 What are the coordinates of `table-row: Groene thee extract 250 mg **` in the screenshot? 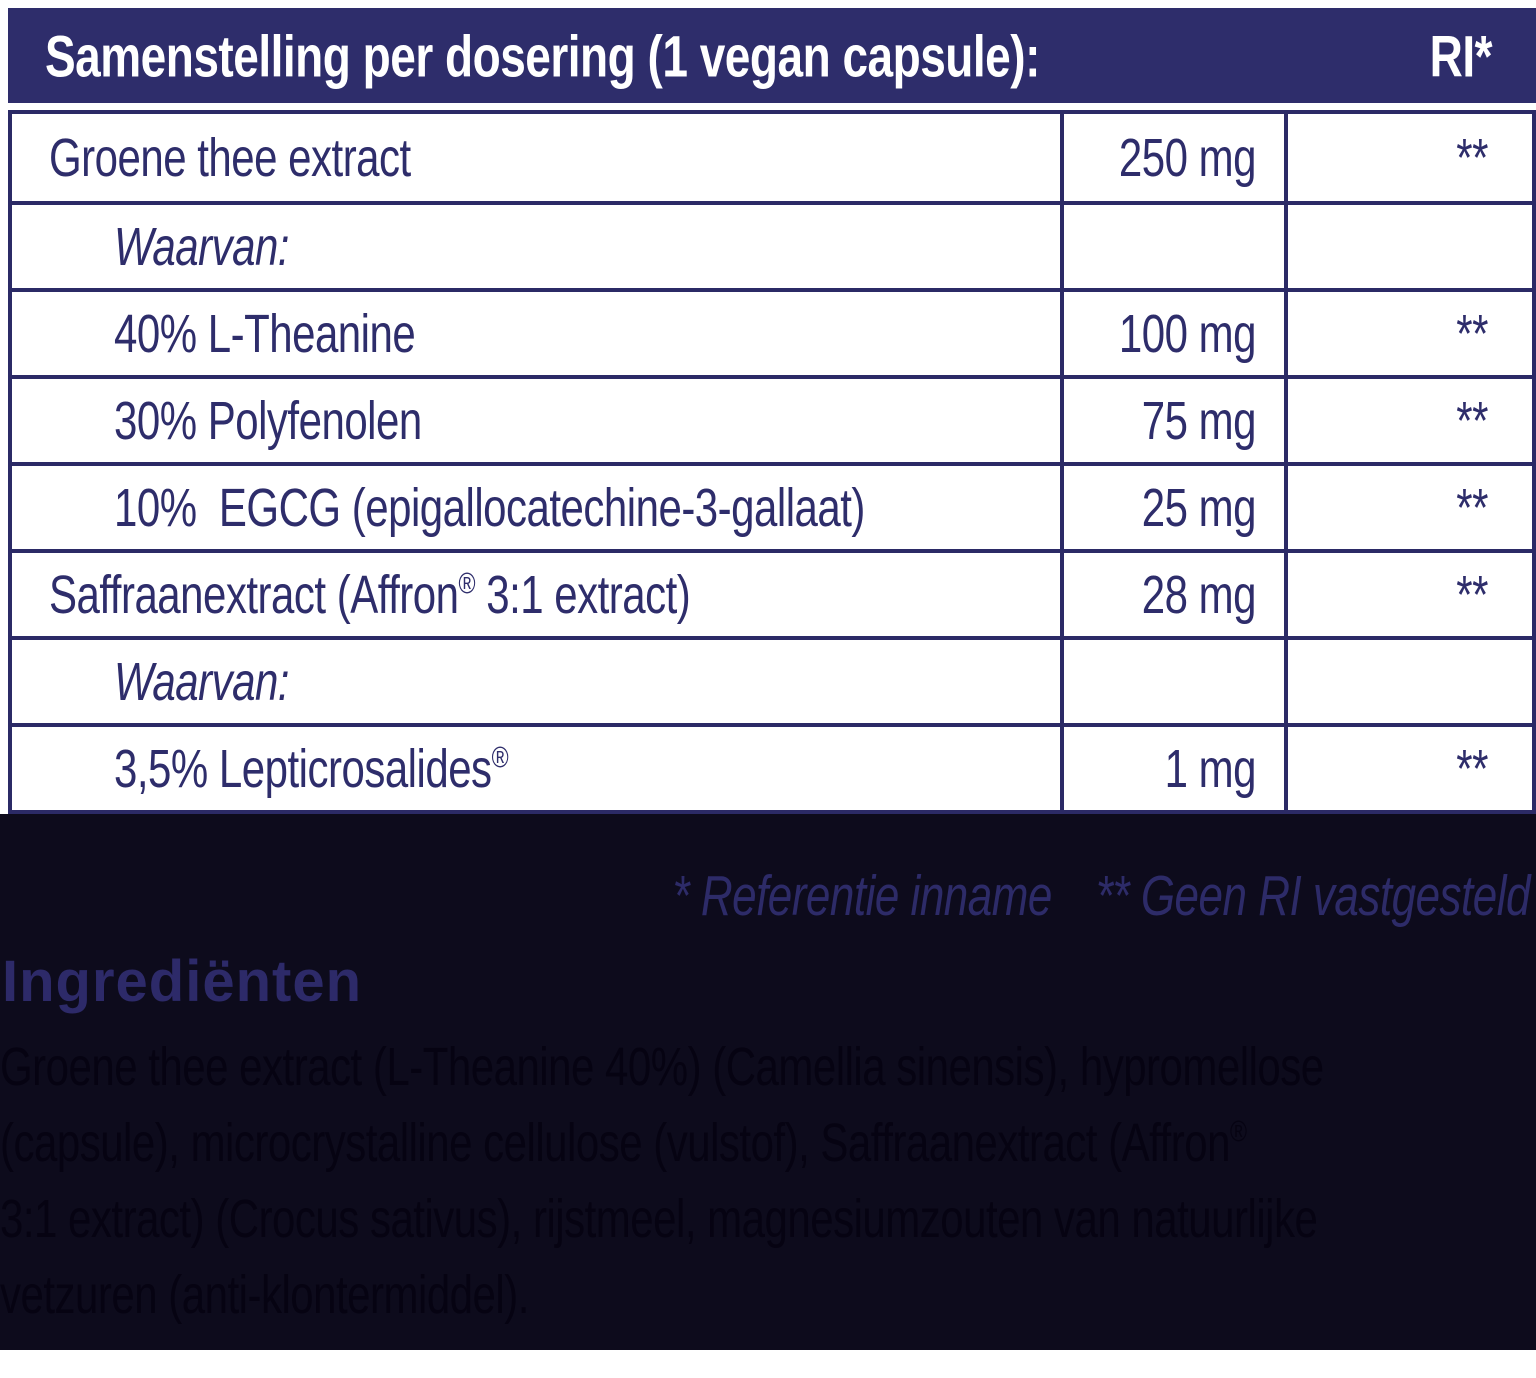 It's located at (772, 157).